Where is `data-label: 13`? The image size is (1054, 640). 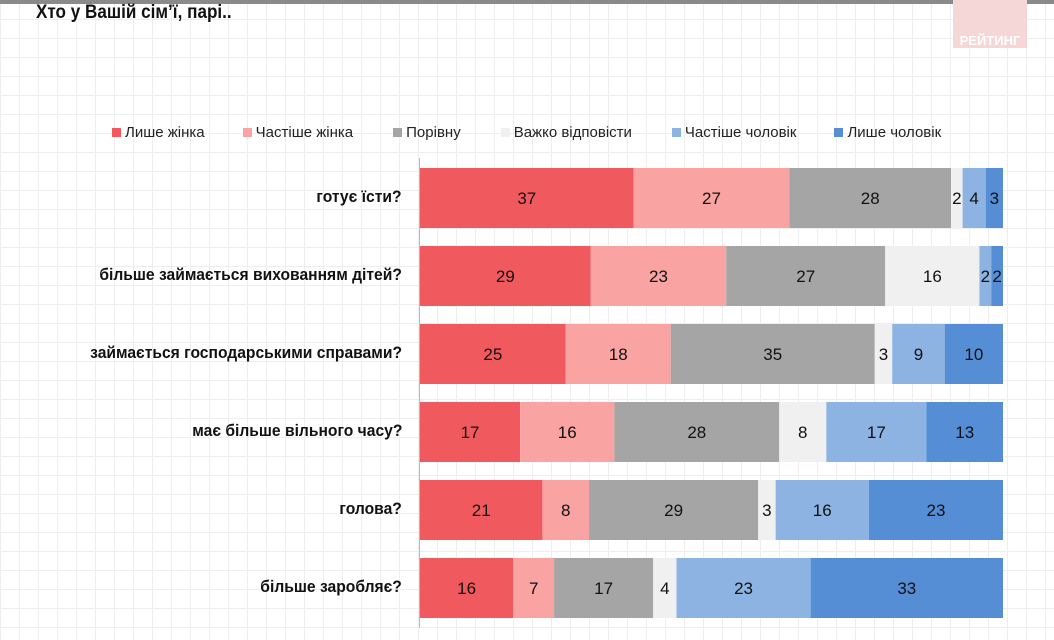 data-label: 13 is located at coordinates (964, 432).